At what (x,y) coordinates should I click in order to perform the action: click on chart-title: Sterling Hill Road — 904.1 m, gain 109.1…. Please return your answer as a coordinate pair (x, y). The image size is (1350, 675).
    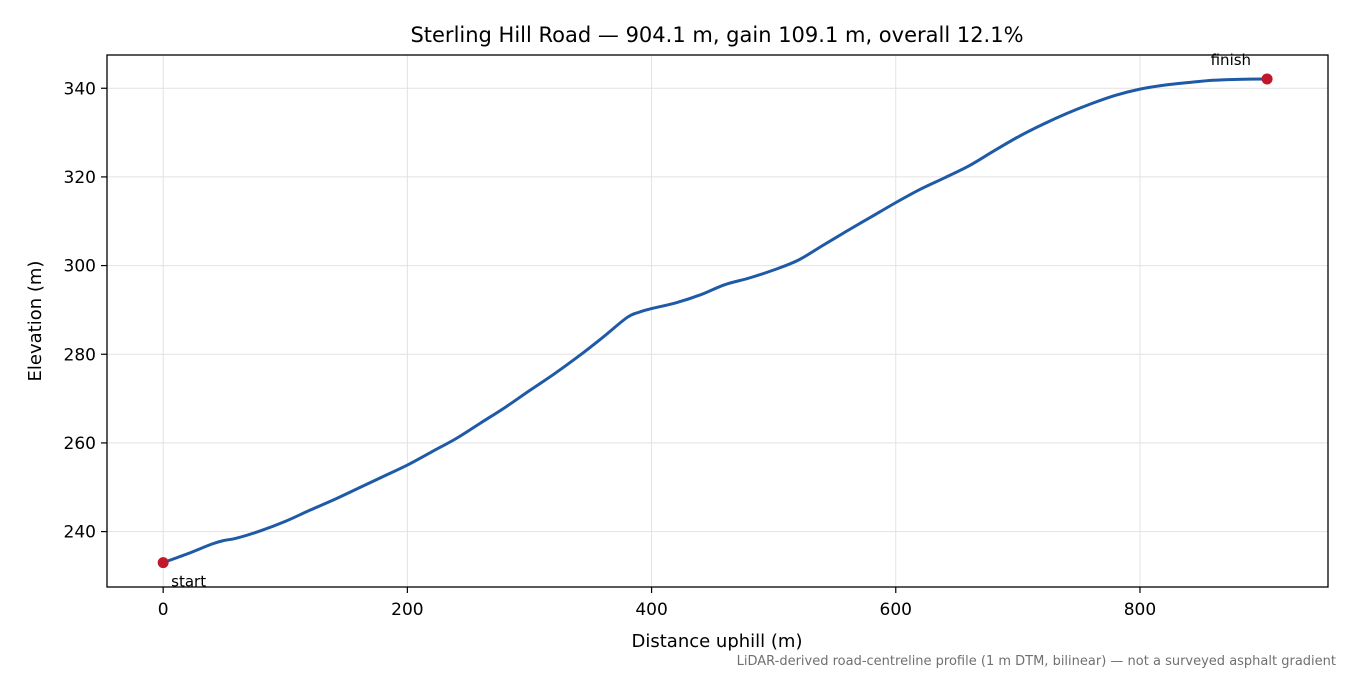
    Looking at the image, I should click on (716, 35).